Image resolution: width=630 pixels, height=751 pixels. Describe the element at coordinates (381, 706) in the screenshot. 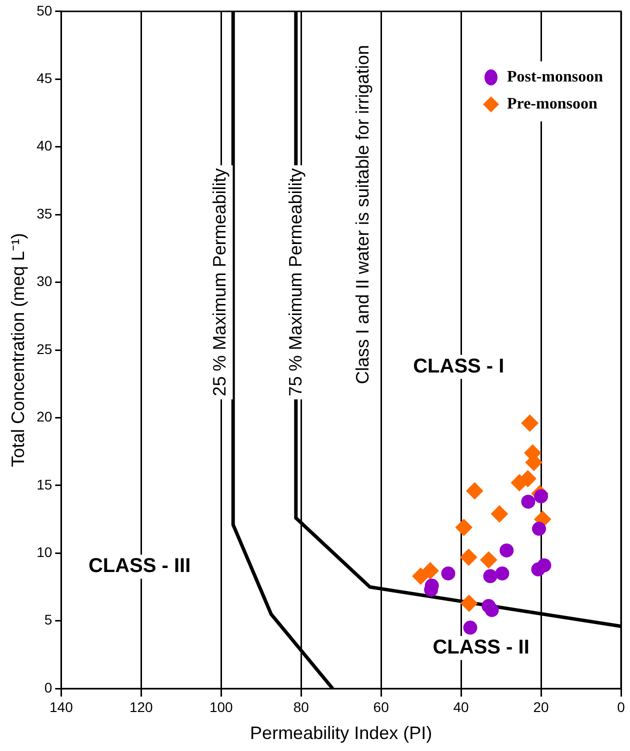

I see `x-tick-label: 60` at that location.